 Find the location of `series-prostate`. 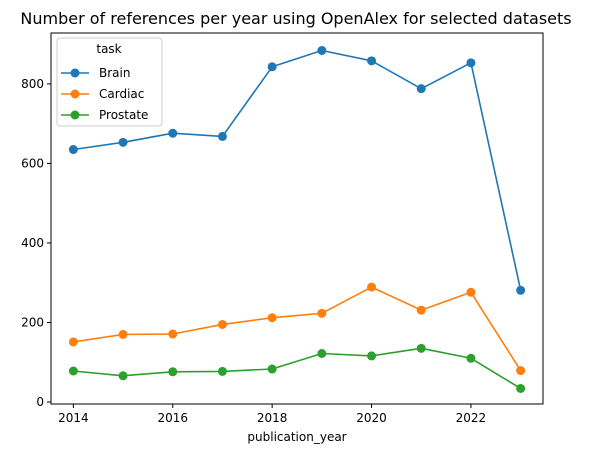

series-prostate is located at coordinates (297, 368).